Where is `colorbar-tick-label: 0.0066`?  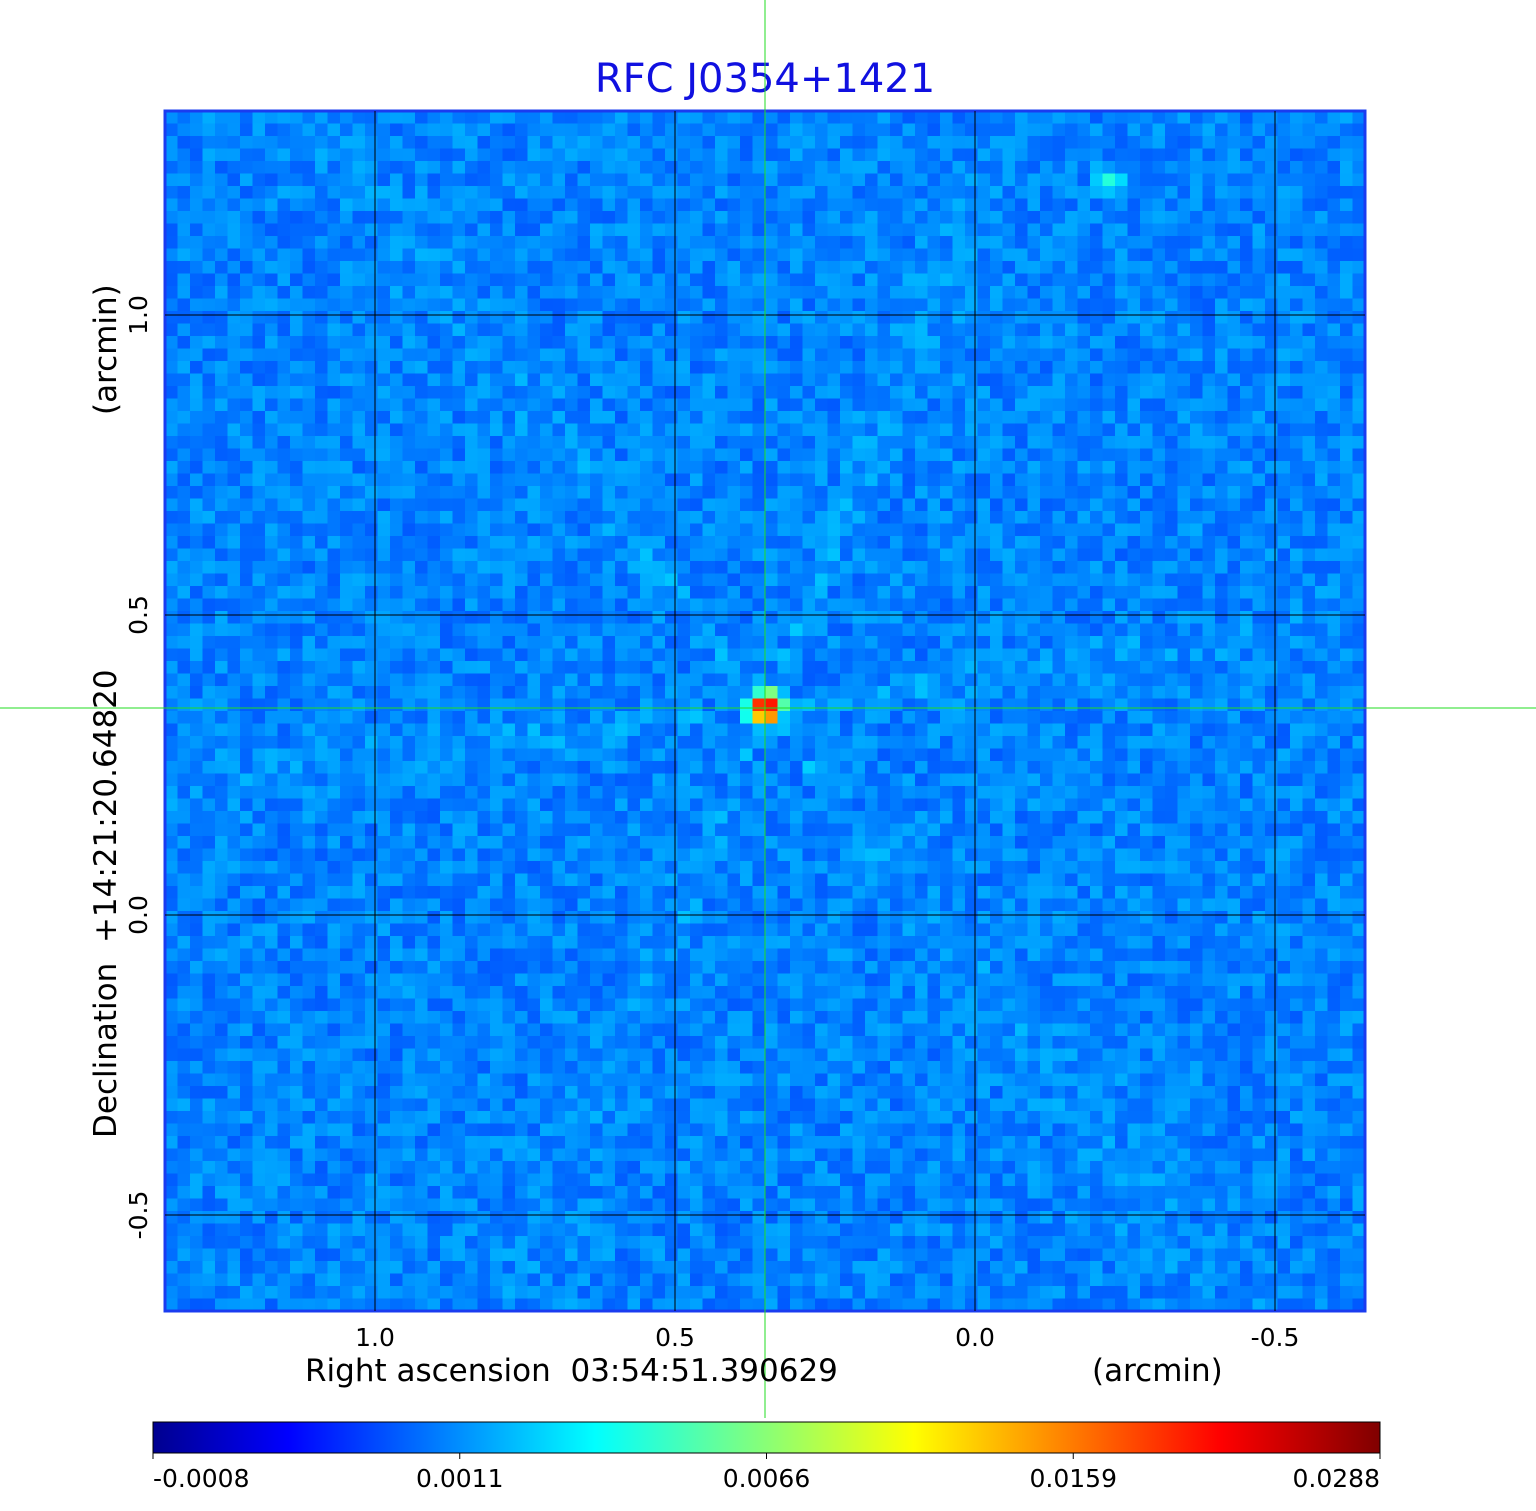 colorbar-tick-label: 0.0066 is located at coordinates (766, 1478).